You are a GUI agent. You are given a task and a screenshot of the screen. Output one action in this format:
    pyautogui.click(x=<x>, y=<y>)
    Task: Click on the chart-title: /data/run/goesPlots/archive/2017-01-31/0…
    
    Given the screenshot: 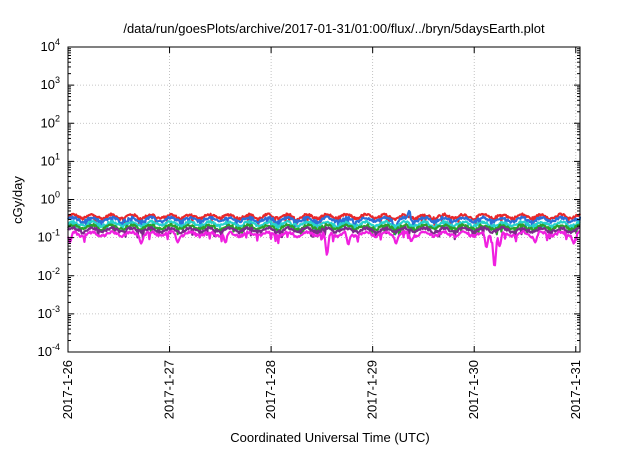 What is the action you would take?
    pyautogui.click(x=334, y=28)
    